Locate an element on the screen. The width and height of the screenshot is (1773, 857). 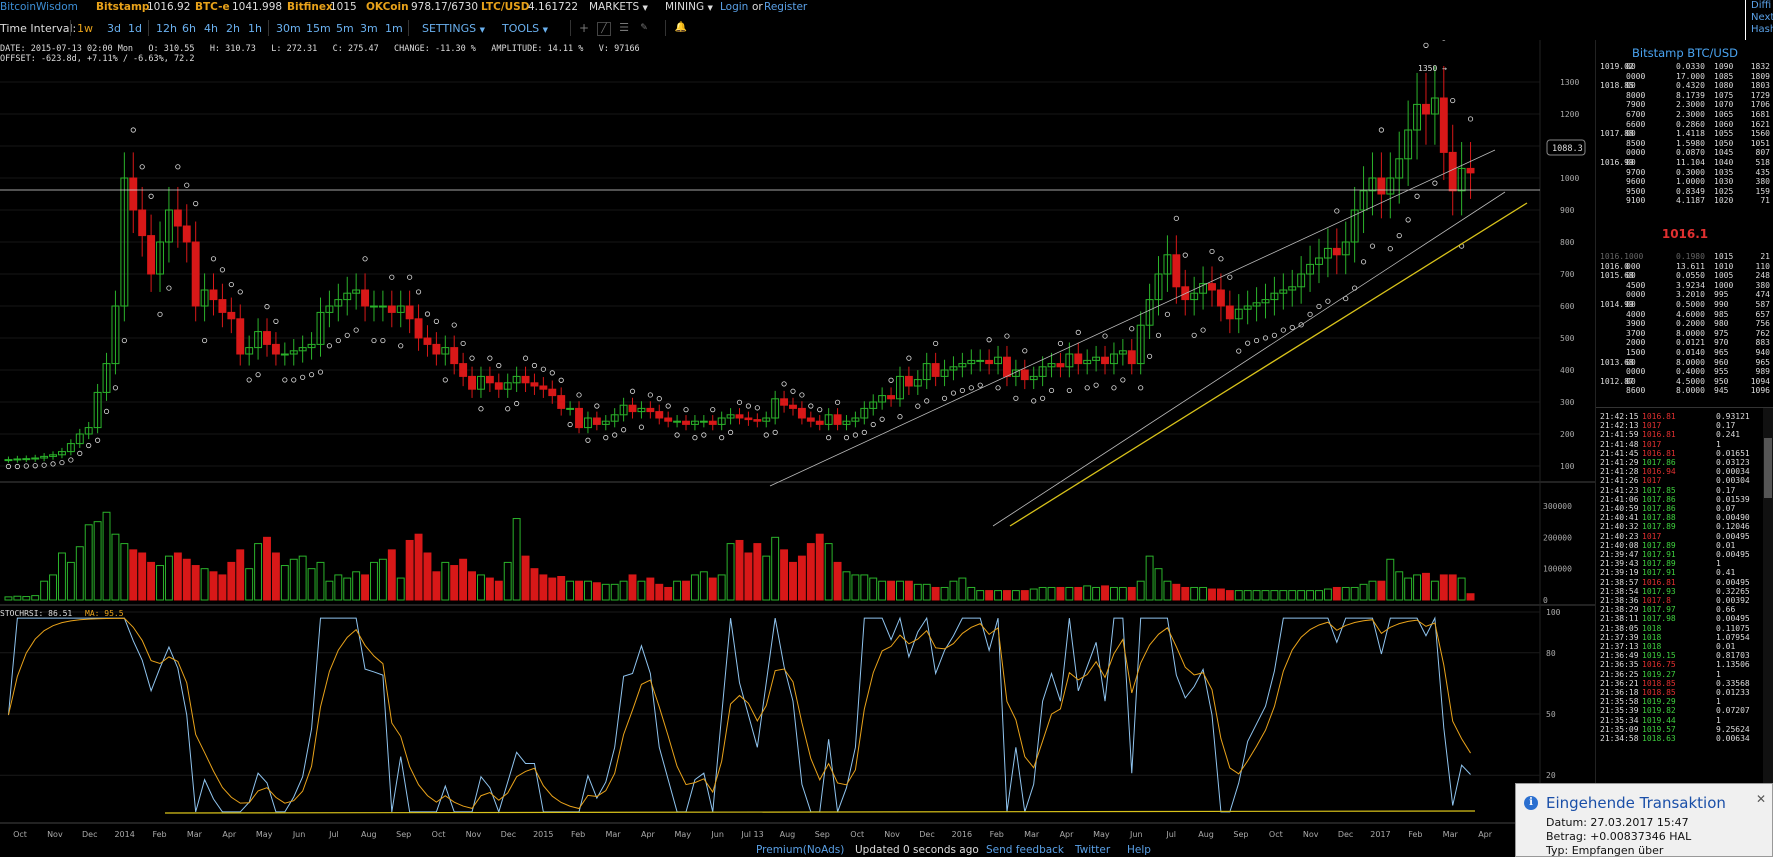
ticker-bitstamp: Bitstamp is located at coordinates (123, 7).